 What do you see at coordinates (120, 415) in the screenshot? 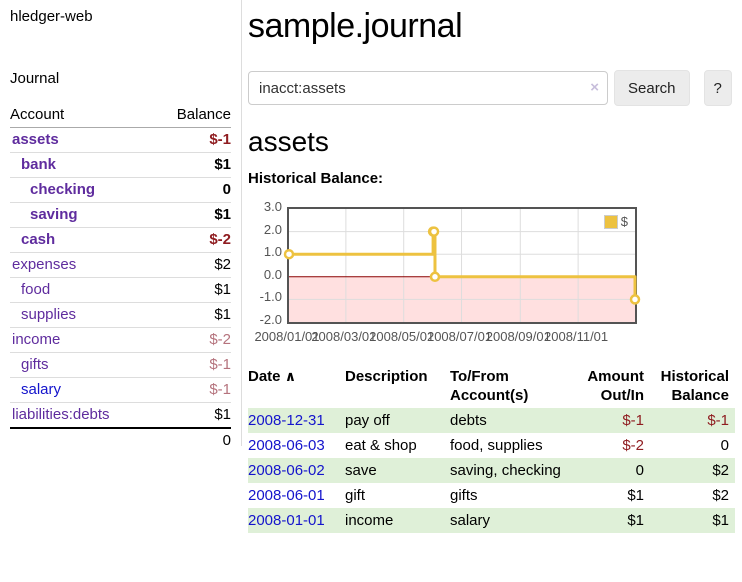
I see `account-row: liabilities:debts $1` at bounding box center [120, 415].